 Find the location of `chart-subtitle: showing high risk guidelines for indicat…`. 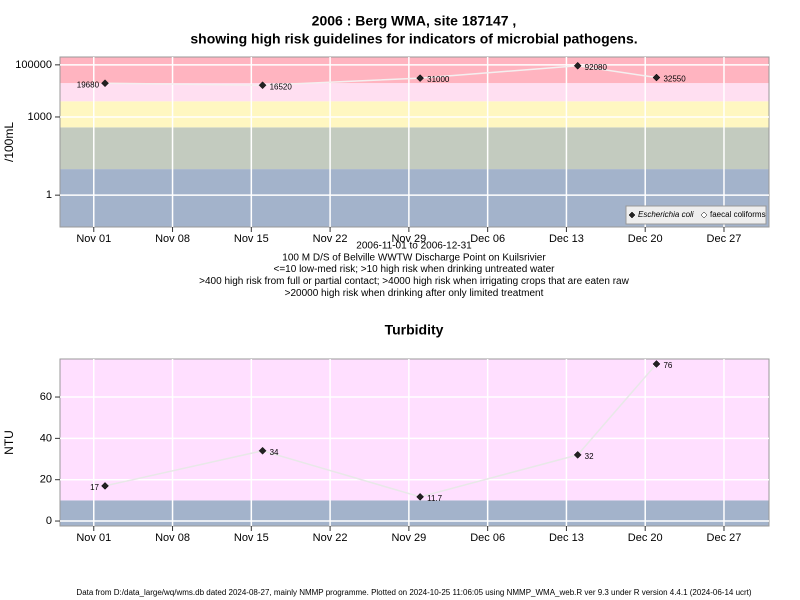

chart-subtitle: showing high risk guidelines for indicat… is located at coordinates (413, 39).